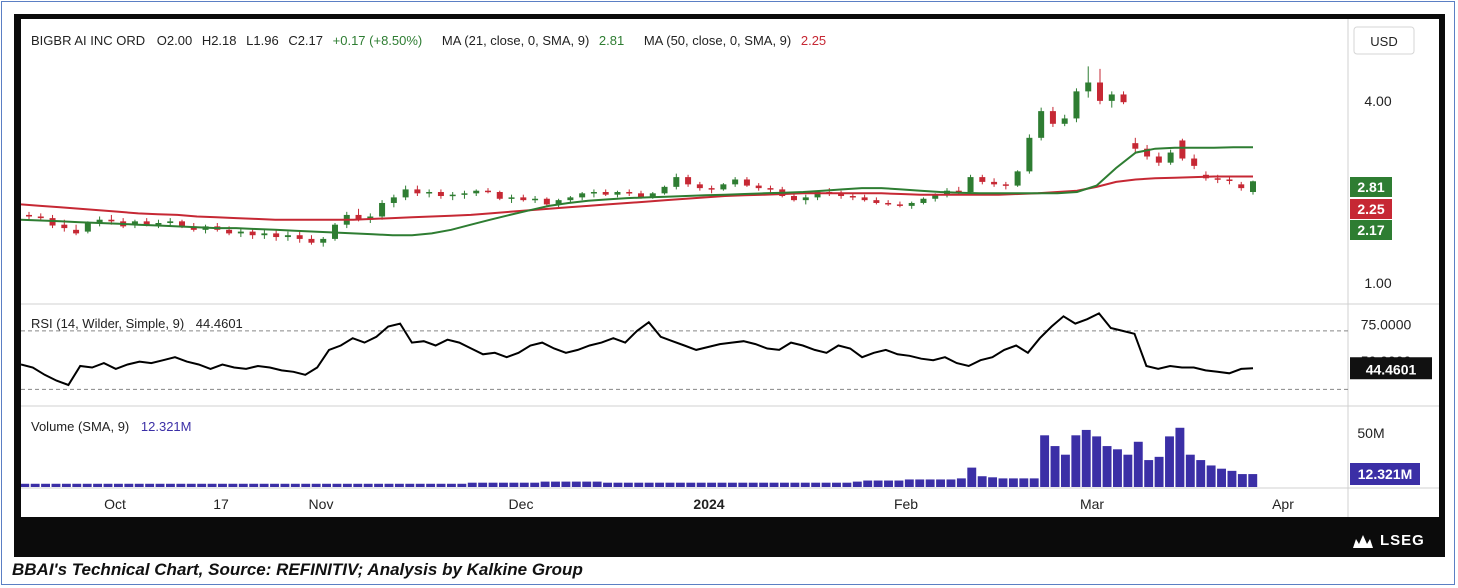 The height and width of the screenshot is (588, 1458). Describe the element at coordinates (906, 504) in the screenshot. I see `x-tick-label: Feb` at that location.